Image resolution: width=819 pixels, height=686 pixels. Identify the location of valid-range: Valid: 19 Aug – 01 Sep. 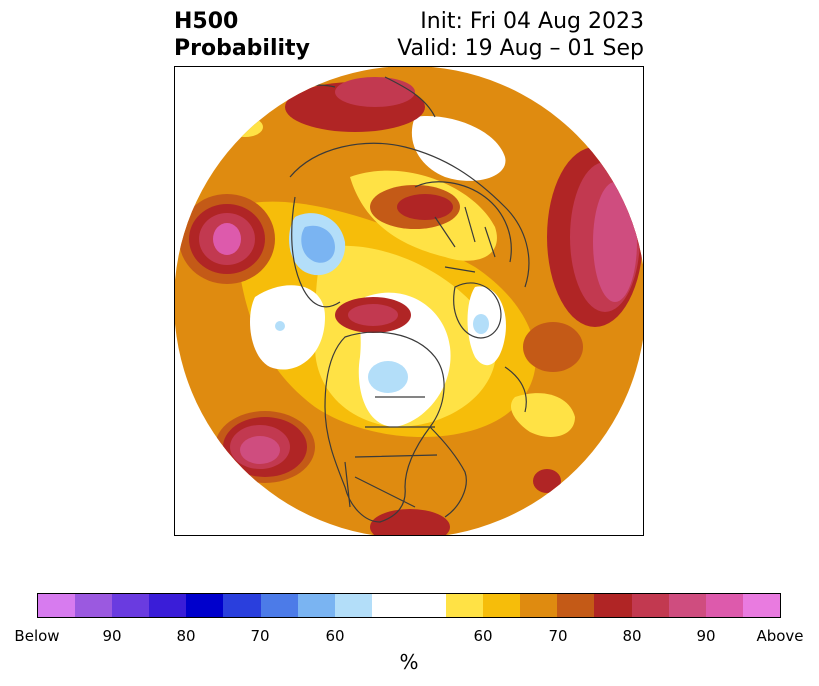
(520, 48).